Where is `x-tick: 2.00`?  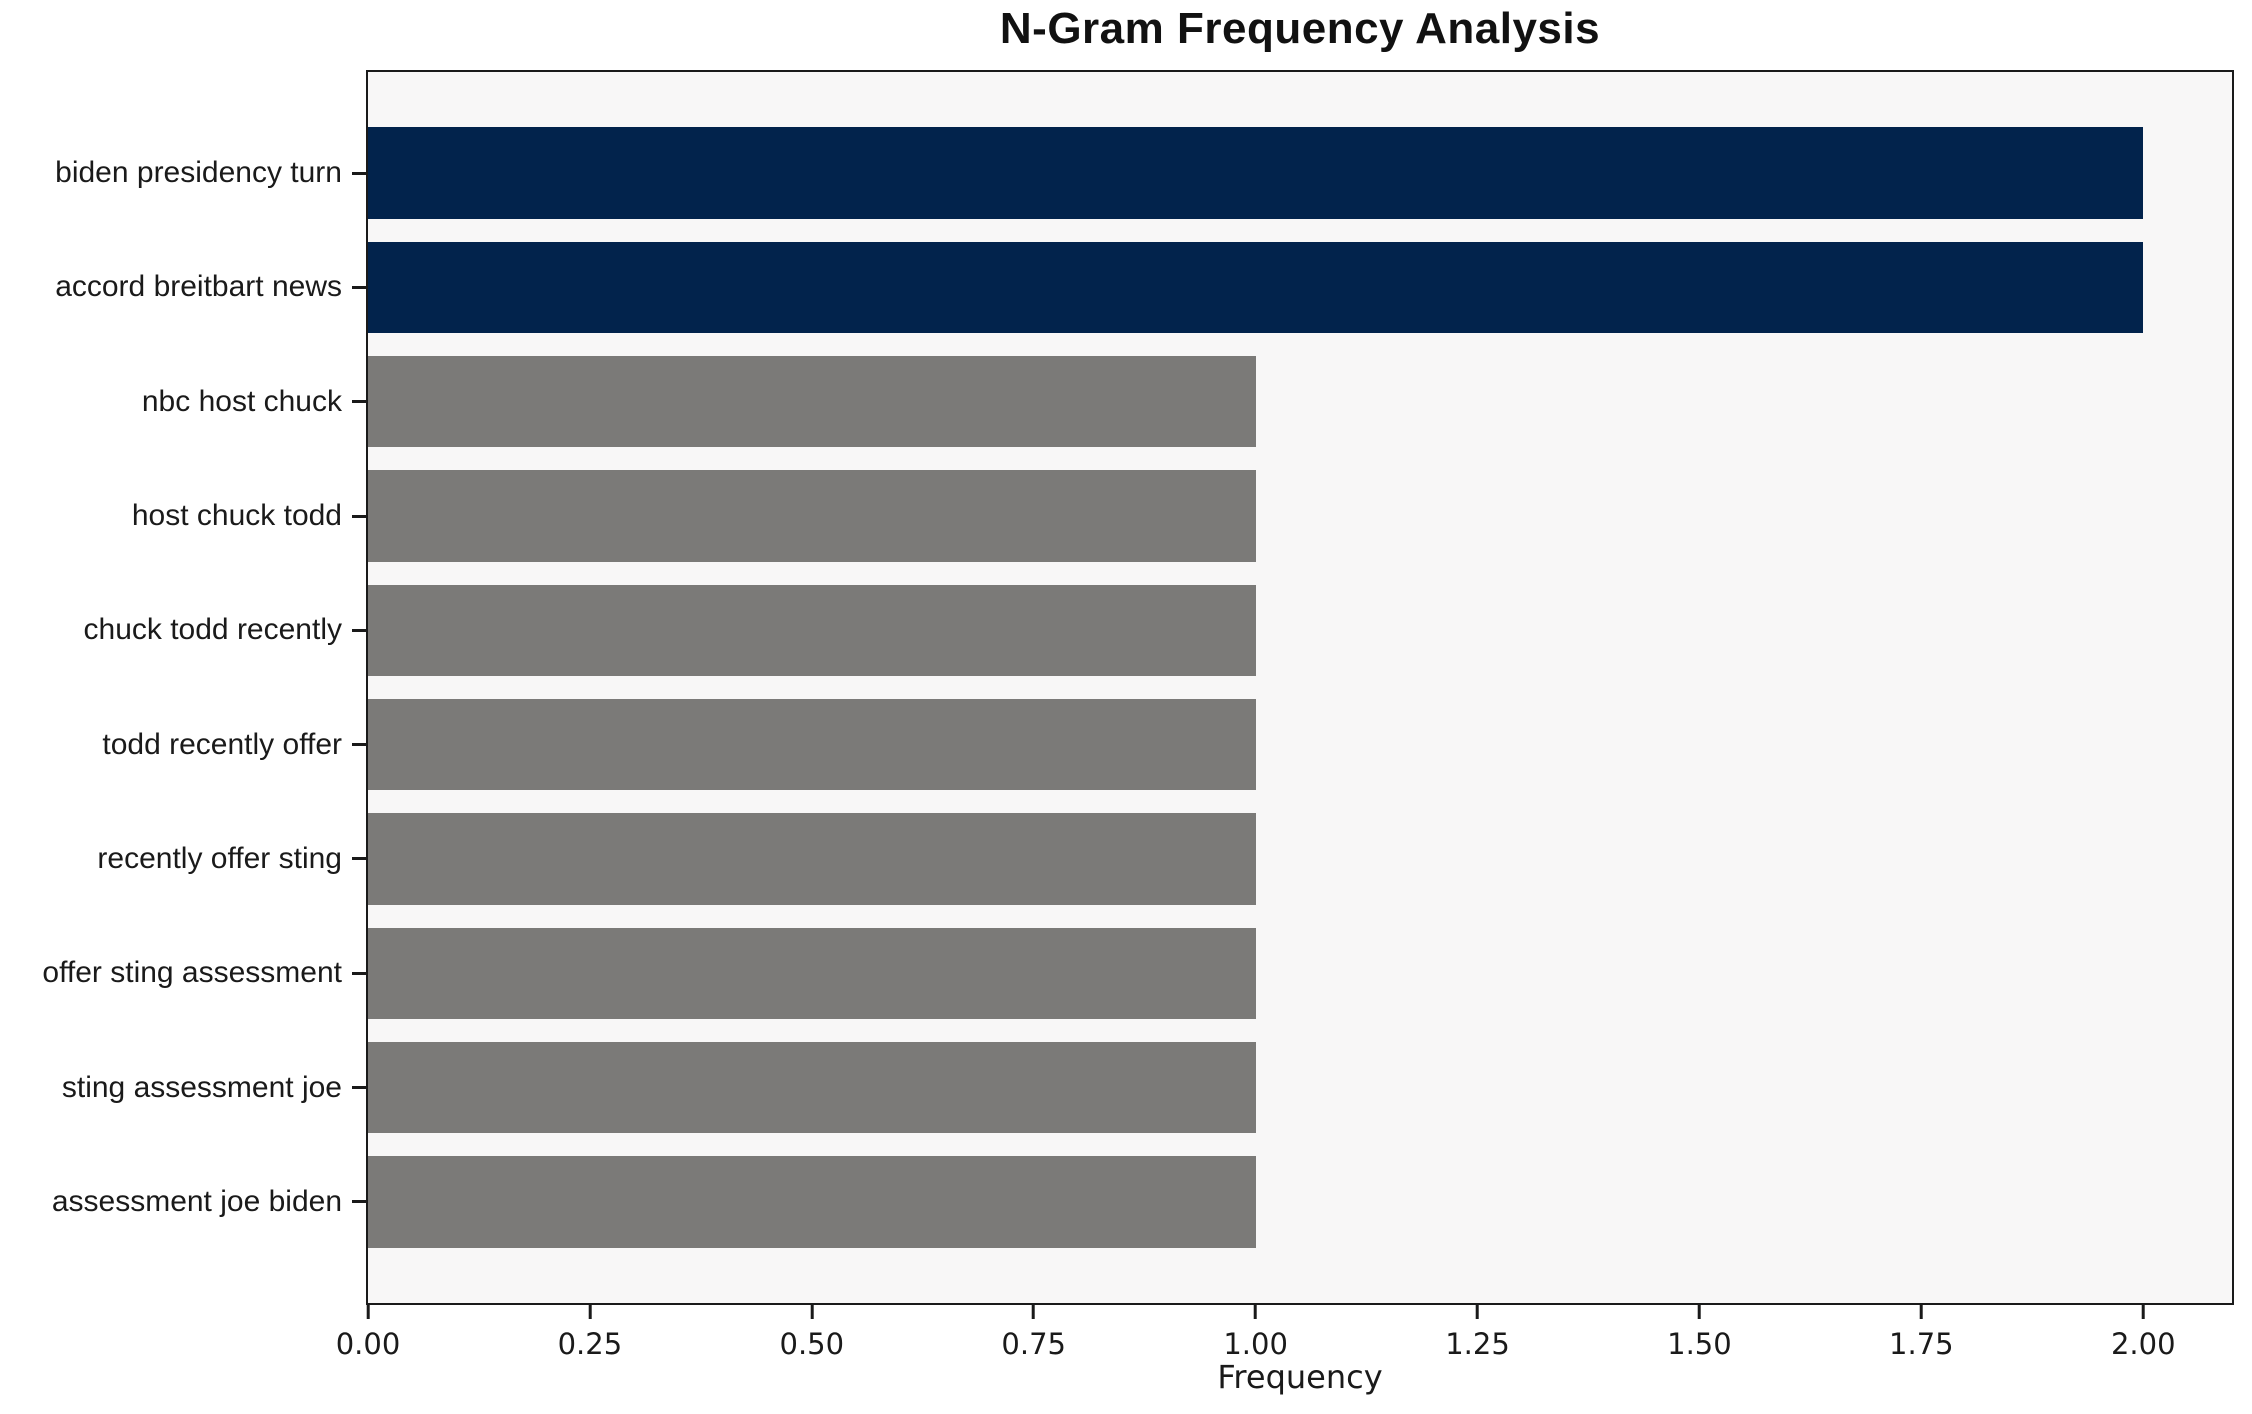 x-tick: 2.00 is located at coordinates (2143, 1333).